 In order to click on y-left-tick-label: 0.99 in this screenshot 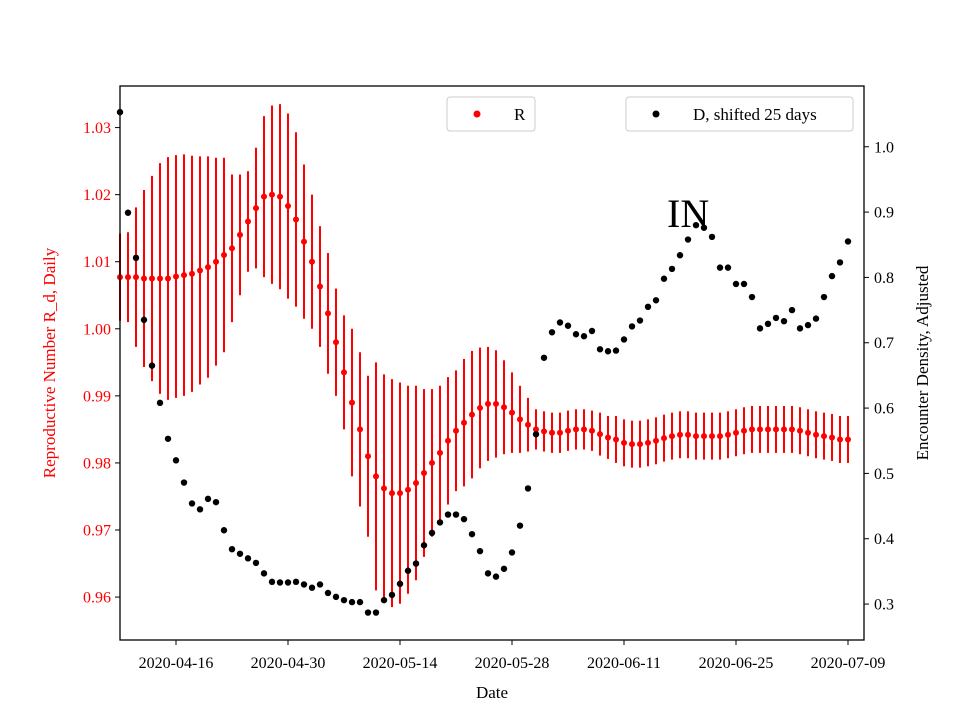, I will do `click(97, 396)`.